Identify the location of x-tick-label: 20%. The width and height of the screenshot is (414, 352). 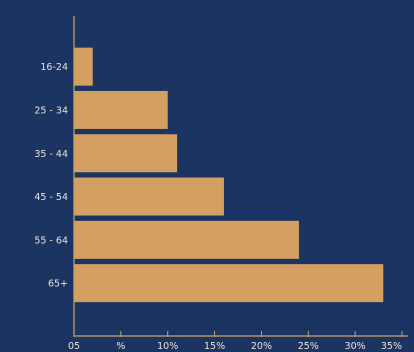
(261, 346).